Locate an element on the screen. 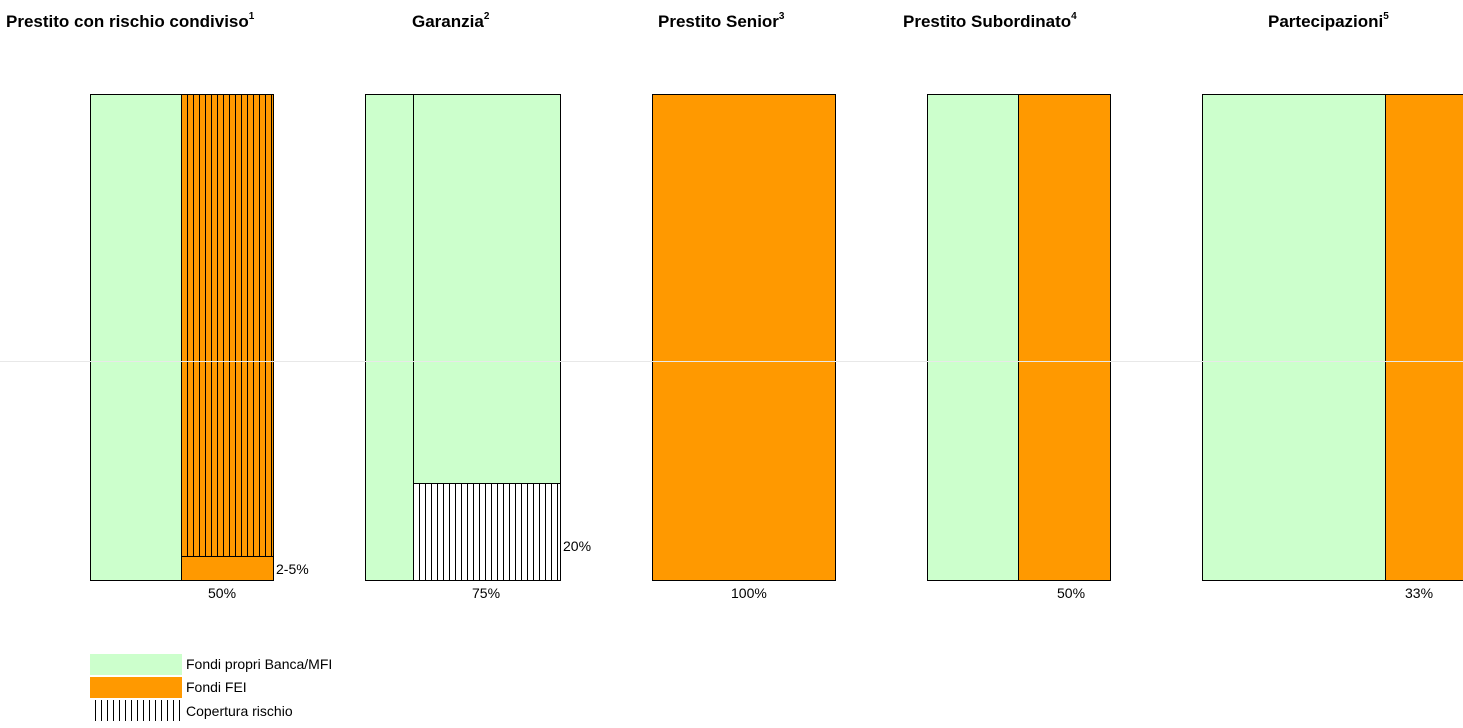 The height and width of the screenshot is (728, 1463). panel-title-shared-risk-loan: Prestito con rischio condiviso1 is located at coordinates (130, 21).